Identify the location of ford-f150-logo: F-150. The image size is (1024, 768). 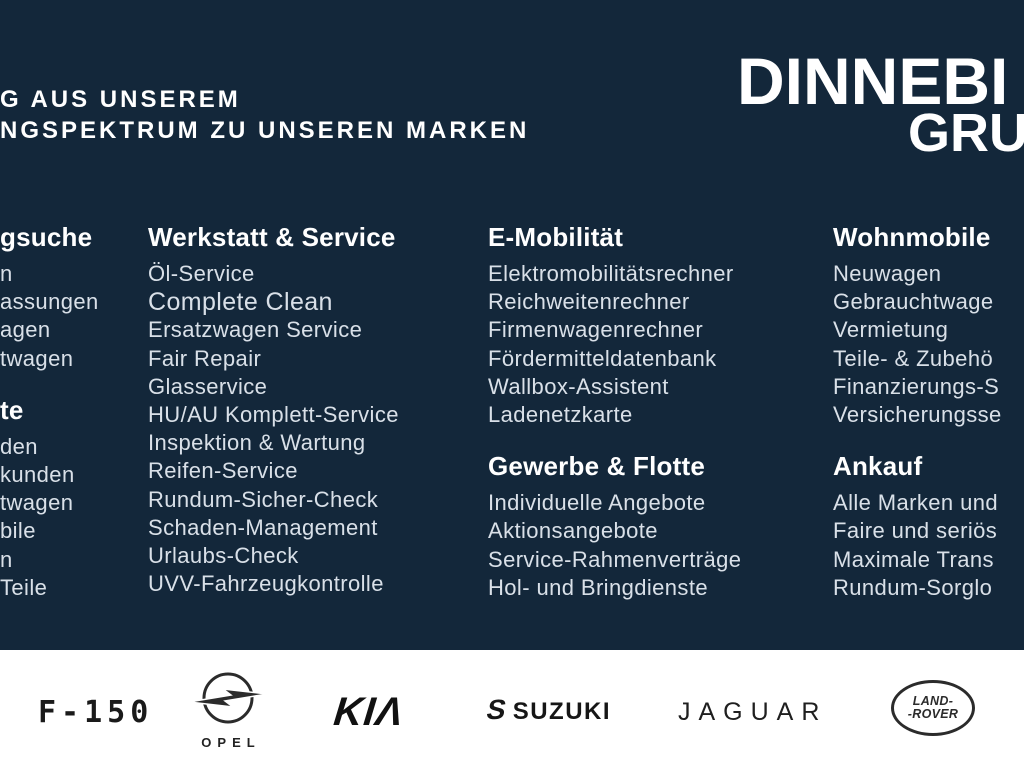
(96, 712).